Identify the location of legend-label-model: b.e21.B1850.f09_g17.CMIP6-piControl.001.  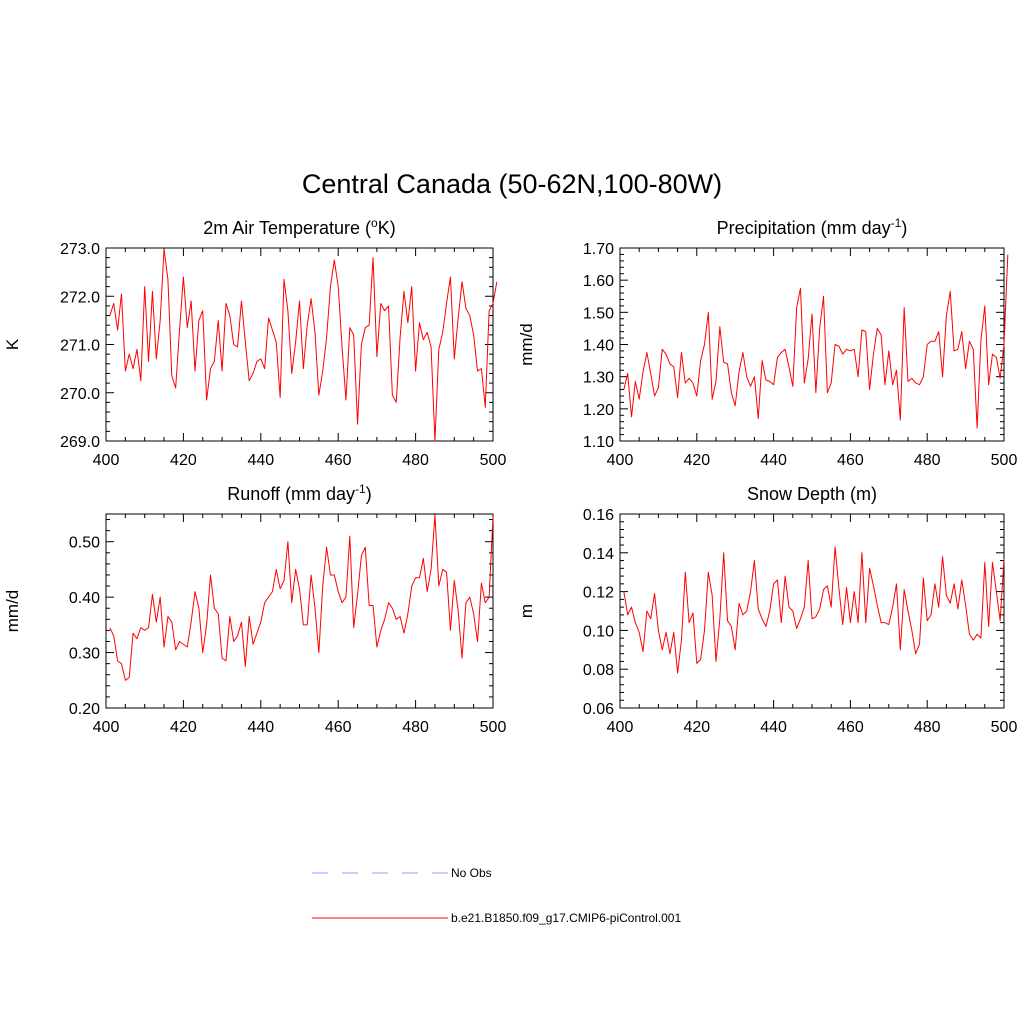
(566, 918).